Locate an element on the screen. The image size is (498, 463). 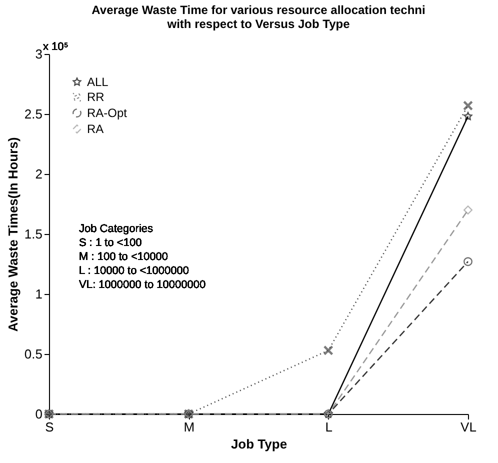
y-tick-label: 0 is located at coordinates (38, 414).